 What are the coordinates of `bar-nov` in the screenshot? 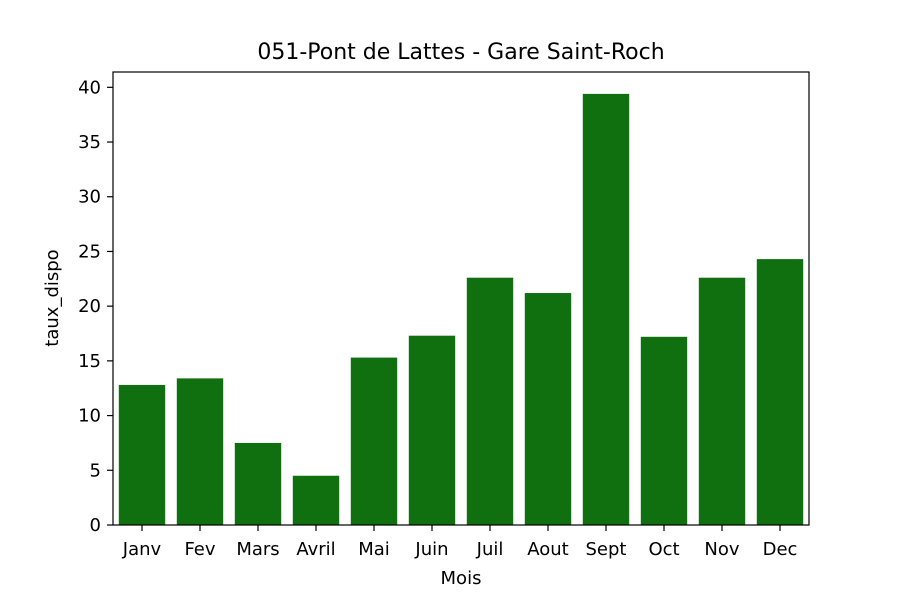 It's located at (722, 401).